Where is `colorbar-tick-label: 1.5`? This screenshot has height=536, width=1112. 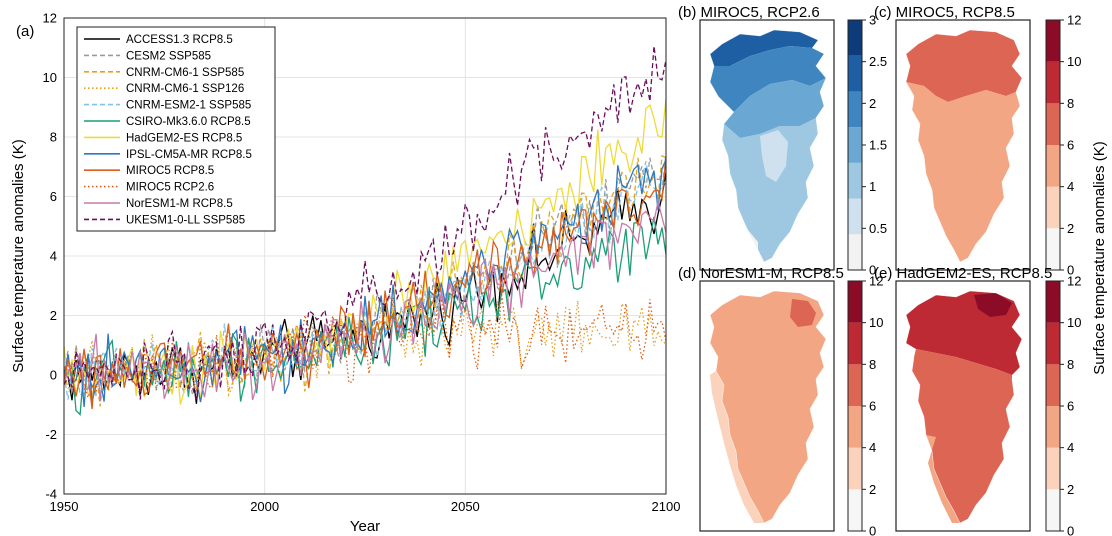
colorbar-tick-label: 1.5 is located at coordinates (878, 145).